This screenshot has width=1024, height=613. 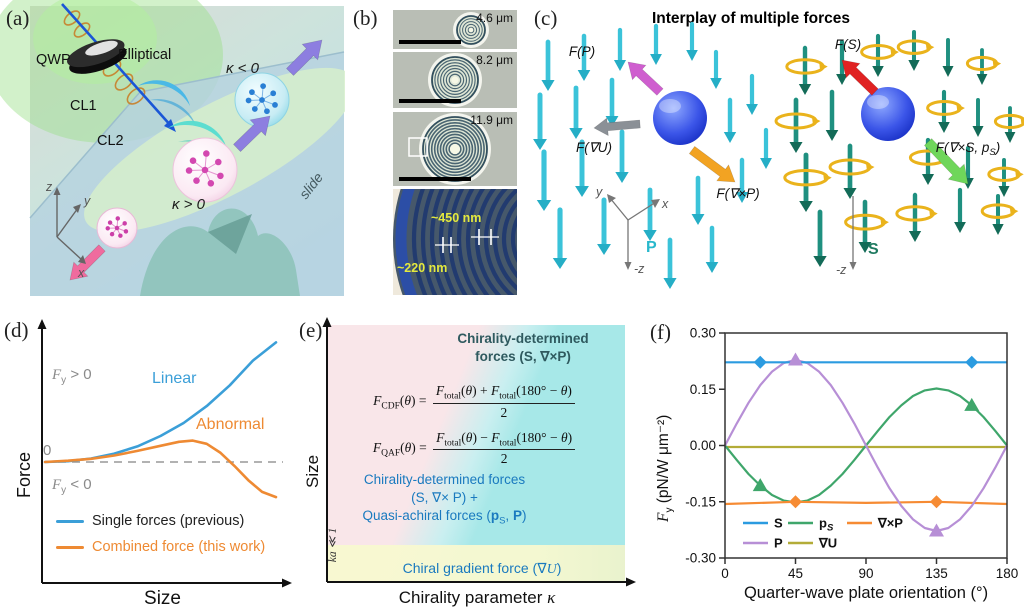 I want to click on legend-line-blue, so click(x=70, y=521).